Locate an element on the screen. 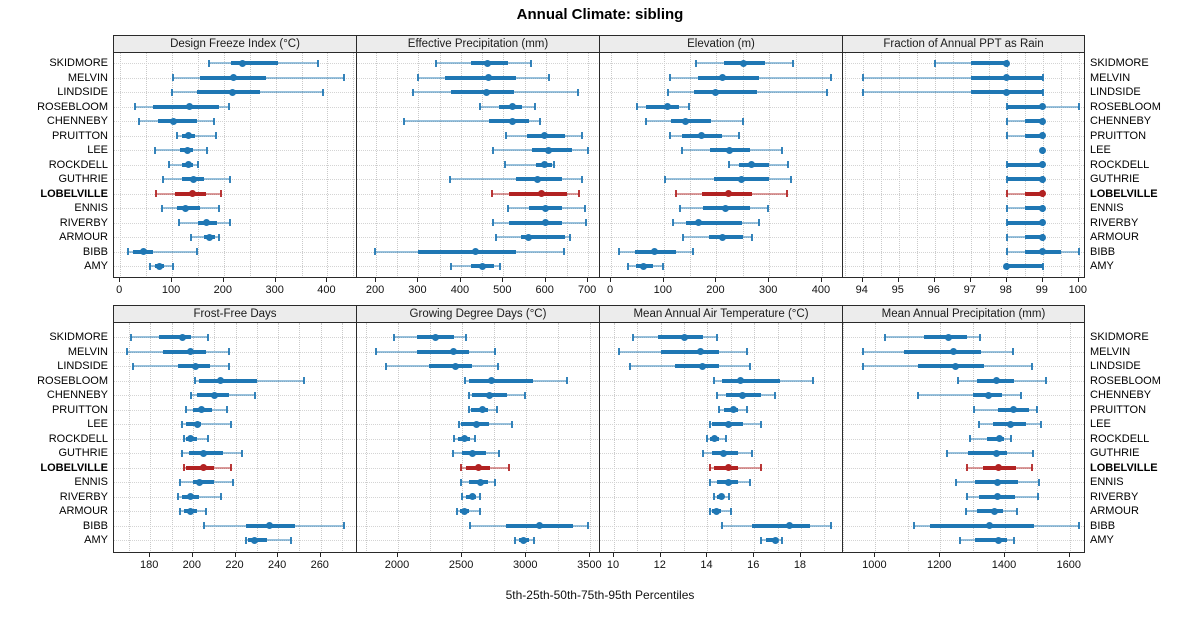 Image resolution: width=1200 pixels, height=625 pixels. axis-tick-label: 600 is located at coordinates (544, 290).